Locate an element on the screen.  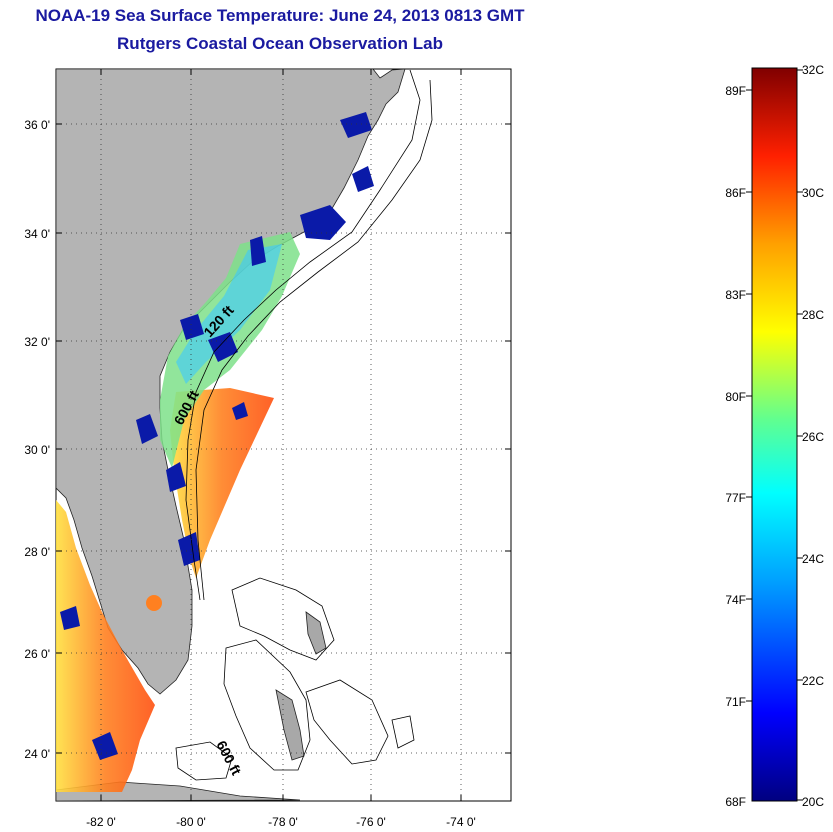
colorbar-fahrenheit-label: 71F is located at coordinates (735, 702).